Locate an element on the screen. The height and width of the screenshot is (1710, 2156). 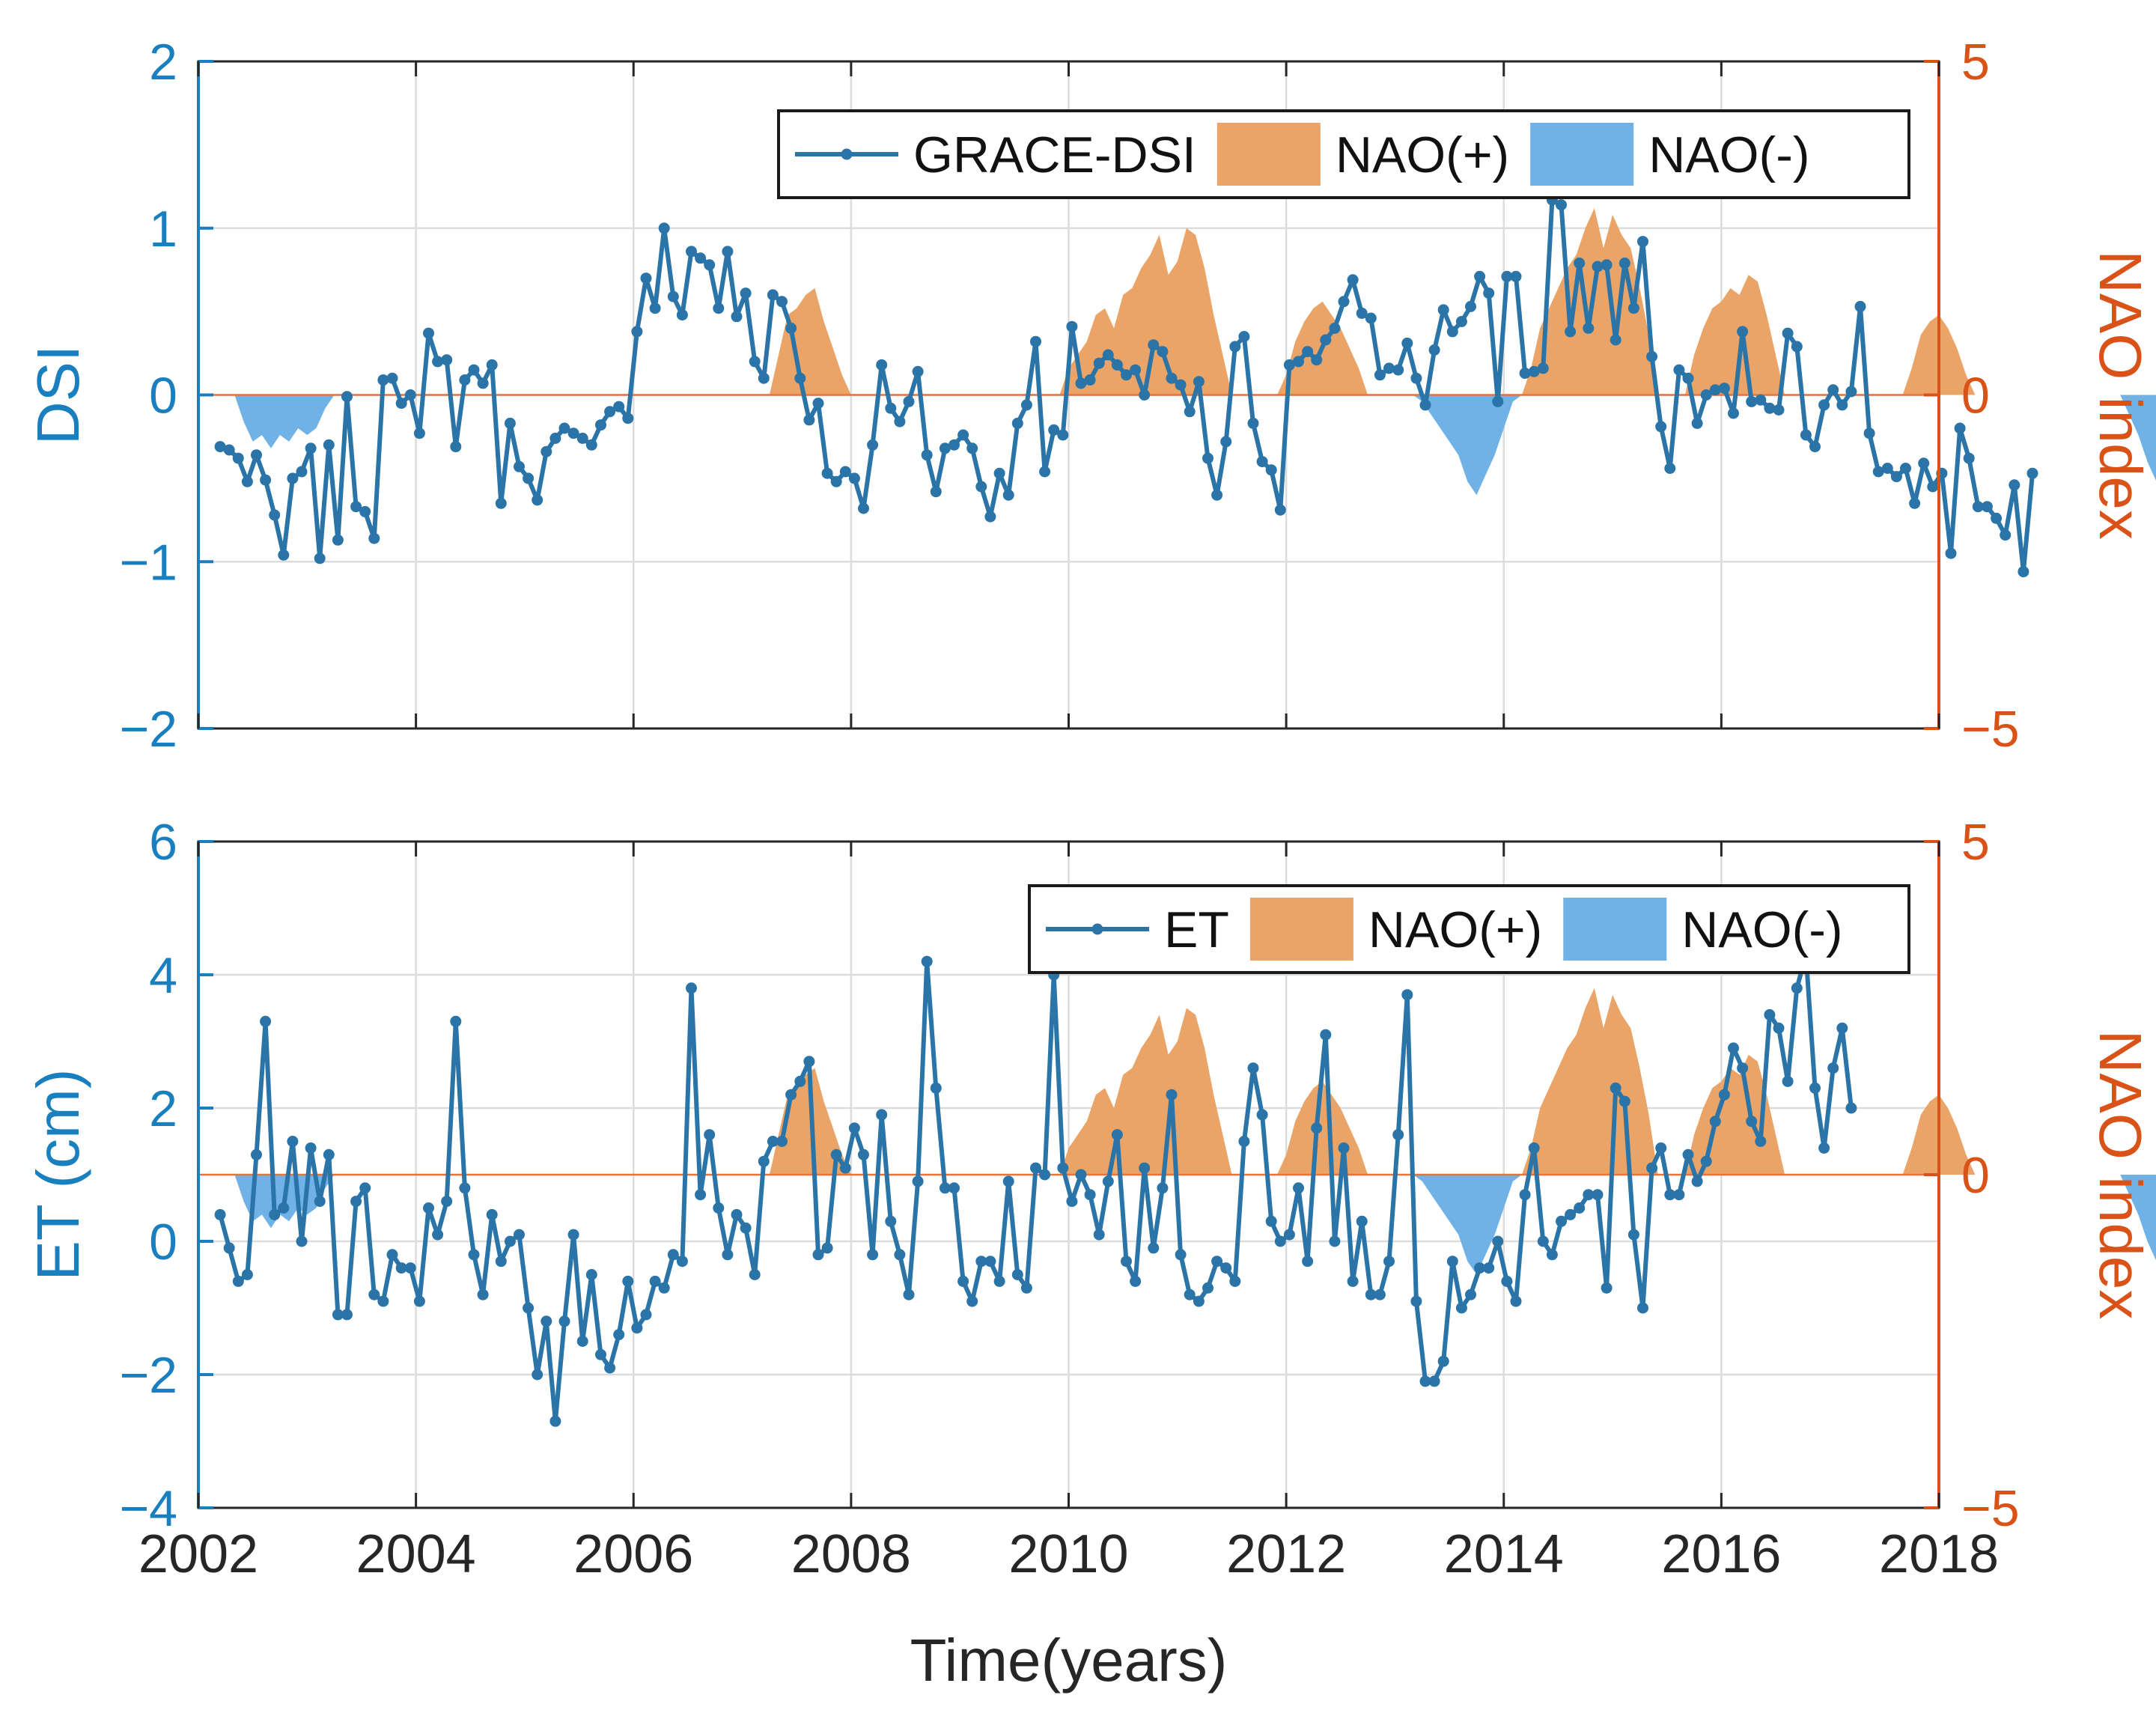
left-tick-label: 2 is located at coordinates (163, 1108).